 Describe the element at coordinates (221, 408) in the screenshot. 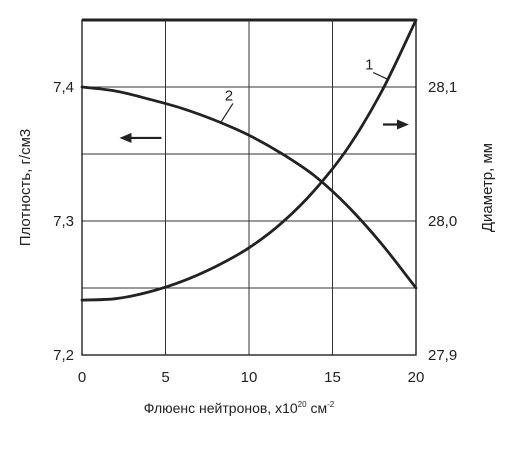

I see `x-axis-title-main: Флюенс нейтронов, x10` at that location.